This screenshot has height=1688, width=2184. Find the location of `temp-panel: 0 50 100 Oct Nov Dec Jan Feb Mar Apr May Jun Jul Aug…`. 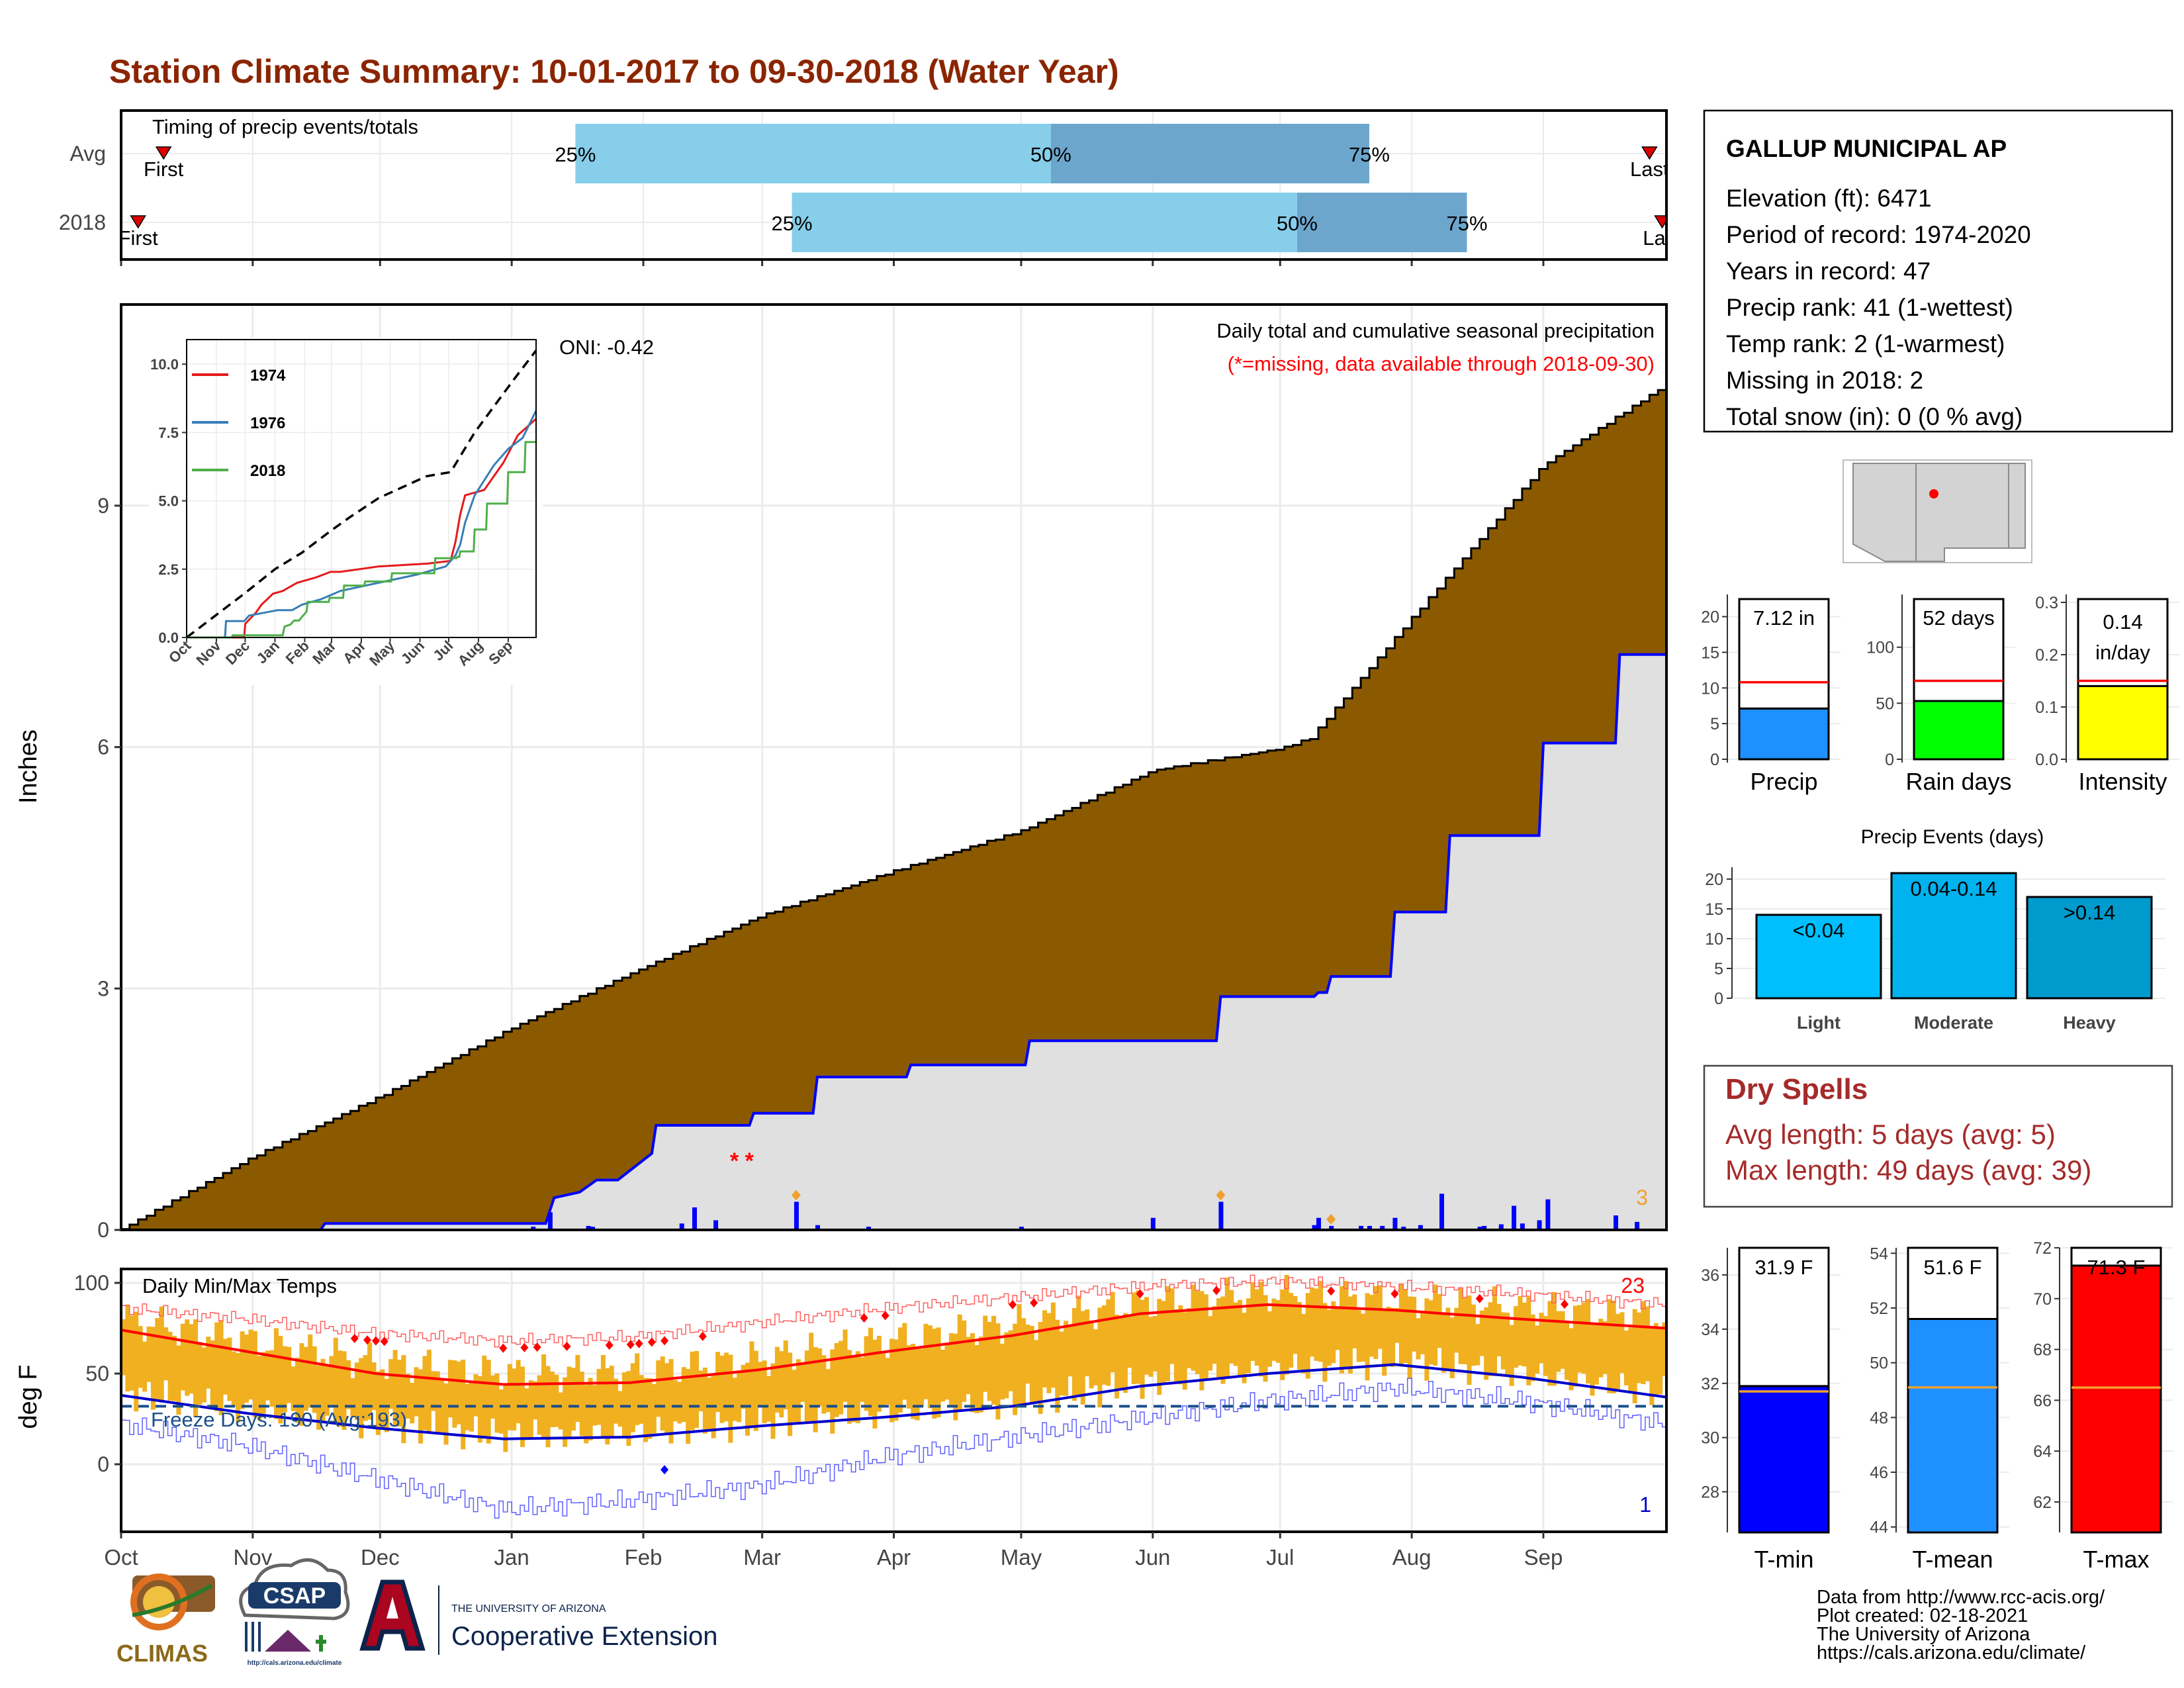

temp-panel: 0 50 100 Oct Nov Dec Jan Feb Mar Apr May Jun Jul Aug… is located at coordinates (842, 1419).